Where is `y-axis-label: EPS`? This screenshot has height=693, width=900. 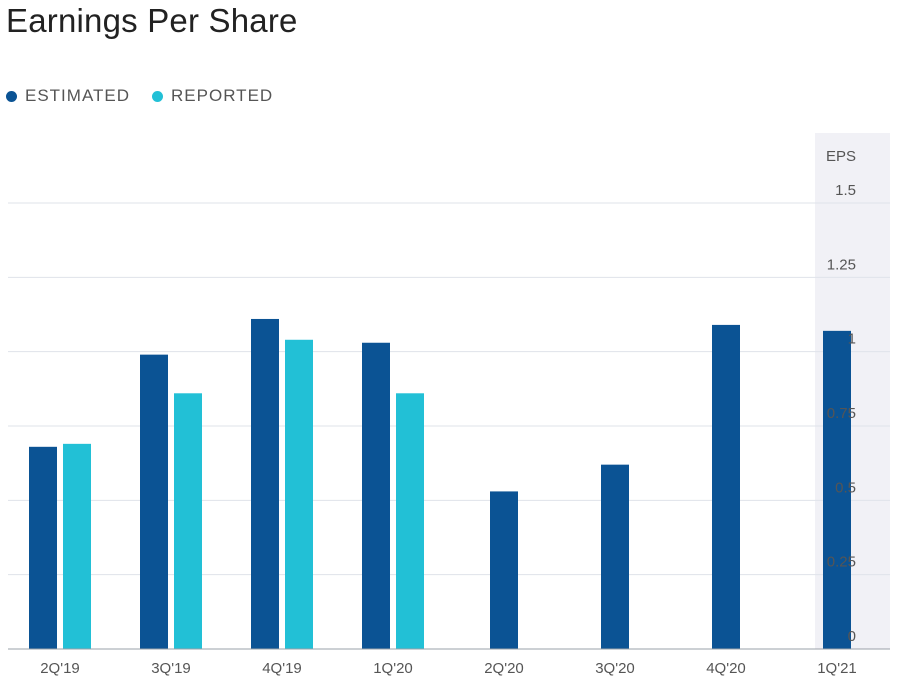 y-axis-label: EPS is located at coordinates (841, 156).